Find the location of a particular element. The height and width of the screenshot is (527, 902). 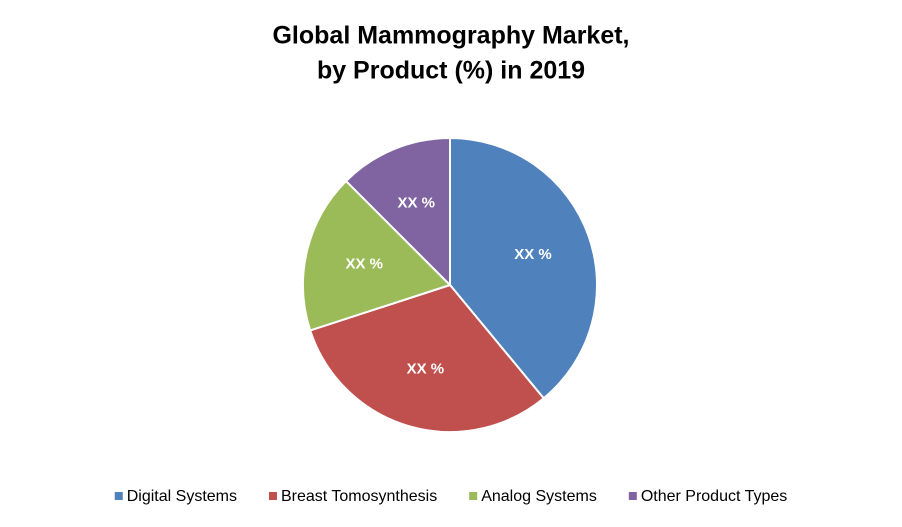

legend-label: Other Product Types is located at coordinates (714, 496).